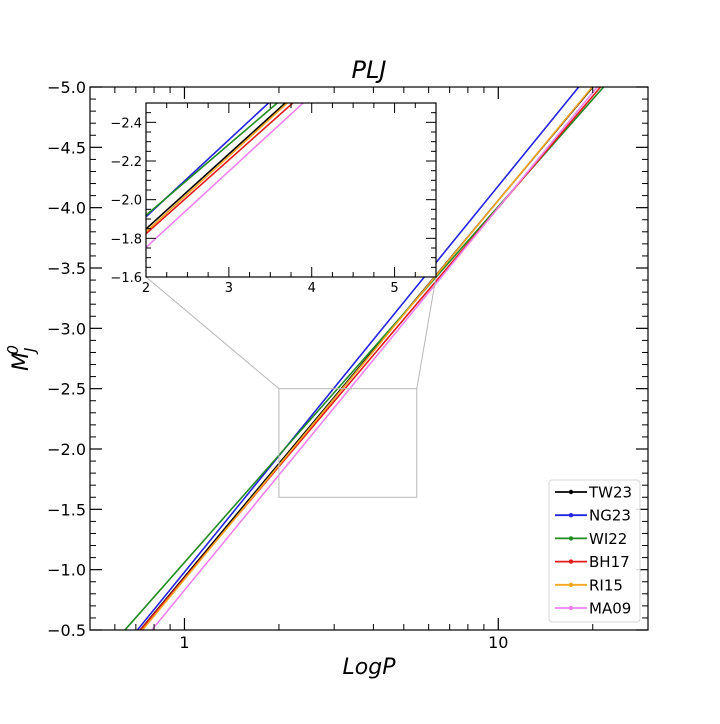  What do you see at coordinates (66, 87) in the screenshot?
I see `y-tick-label: −5.0` at bounding box center [66, 87].